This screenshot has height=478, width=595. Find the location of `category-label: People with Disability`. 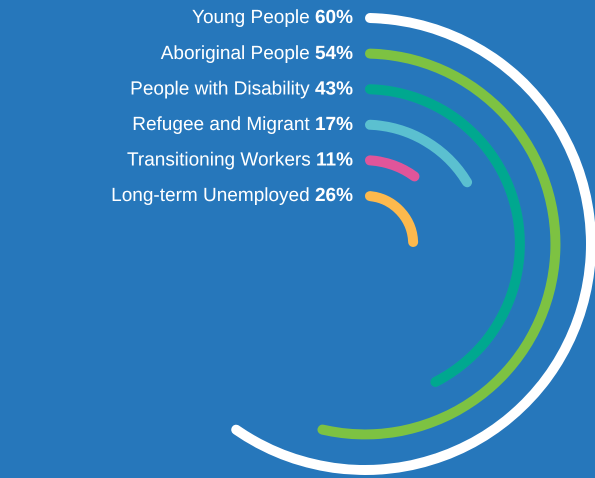

category-label: People with Disability is located at coordinates (222, 89).